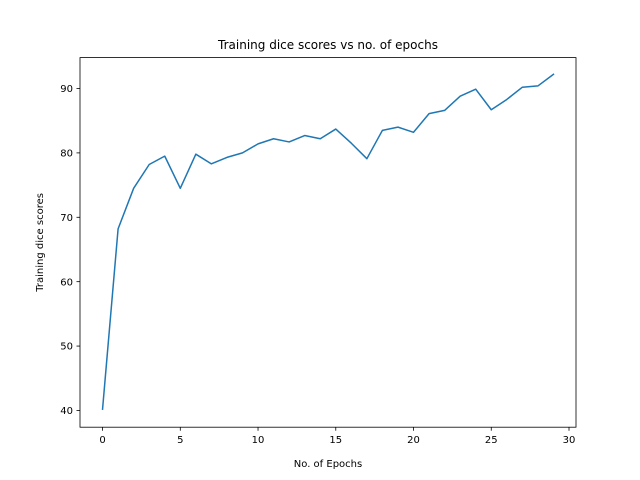 This screenshot has width=640, height=480. What do you see at coordinates (491, 440) in the screenshot?
I see `x-tick-label: 25` at bounding box center [491, 440].